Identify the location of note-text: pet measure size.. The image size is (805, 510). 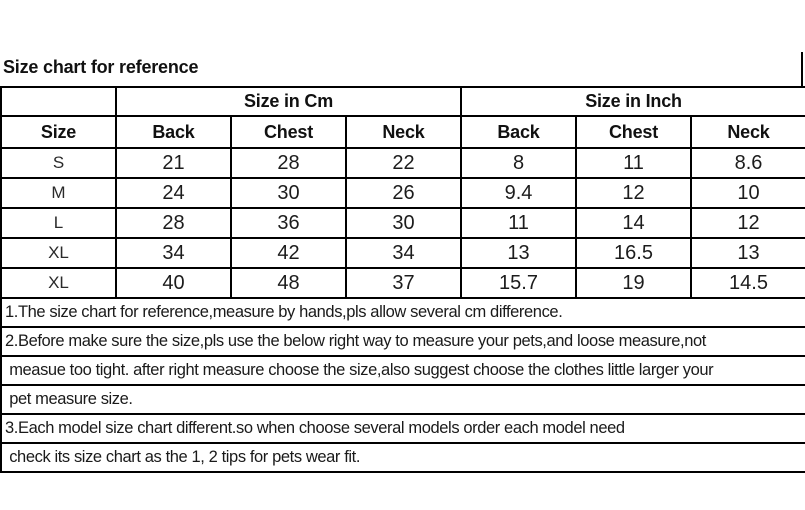
(402, 399).